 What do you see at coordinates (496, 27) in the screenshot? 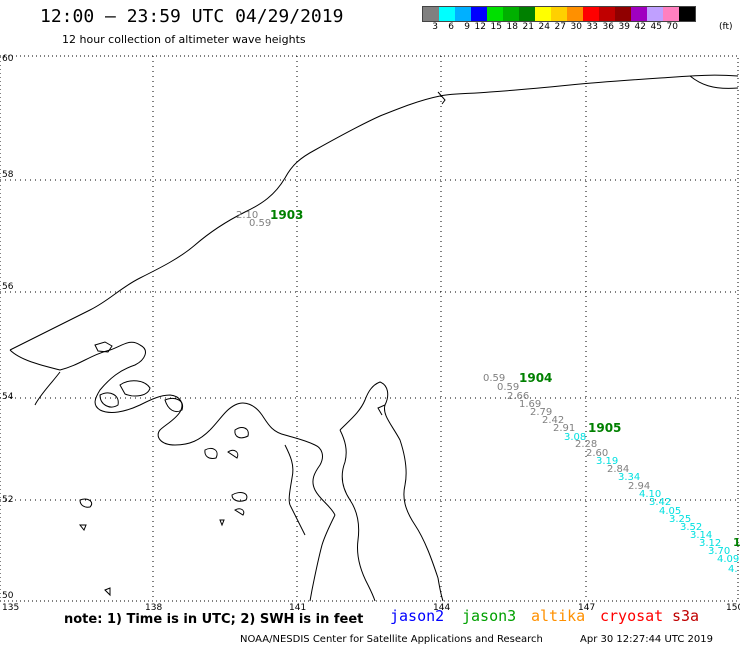
I see `legend-bin-label: 15` at bounding box center [496, 27].